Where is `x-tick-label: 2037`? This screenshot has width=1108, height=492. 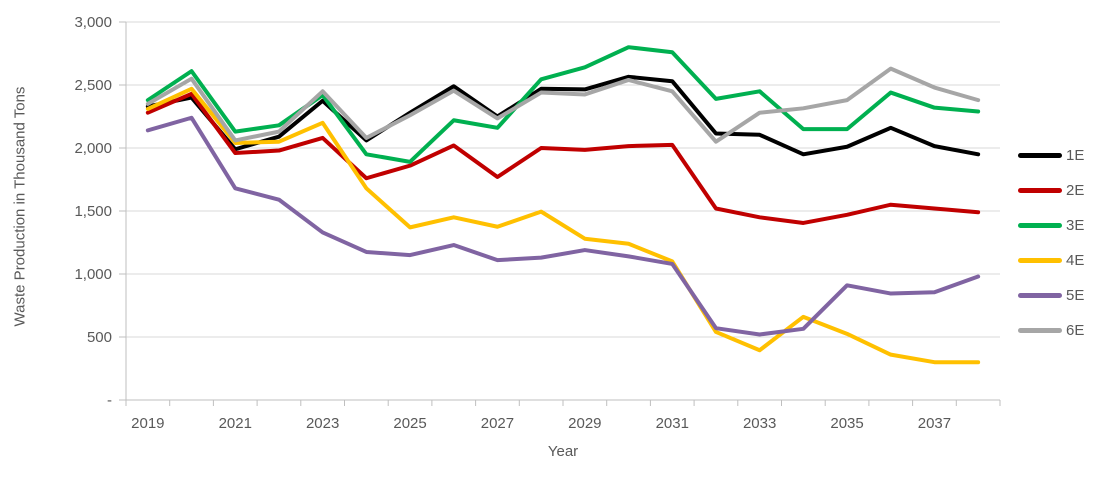
x-tick-label: 2037 is located at coordinates (934, 423).